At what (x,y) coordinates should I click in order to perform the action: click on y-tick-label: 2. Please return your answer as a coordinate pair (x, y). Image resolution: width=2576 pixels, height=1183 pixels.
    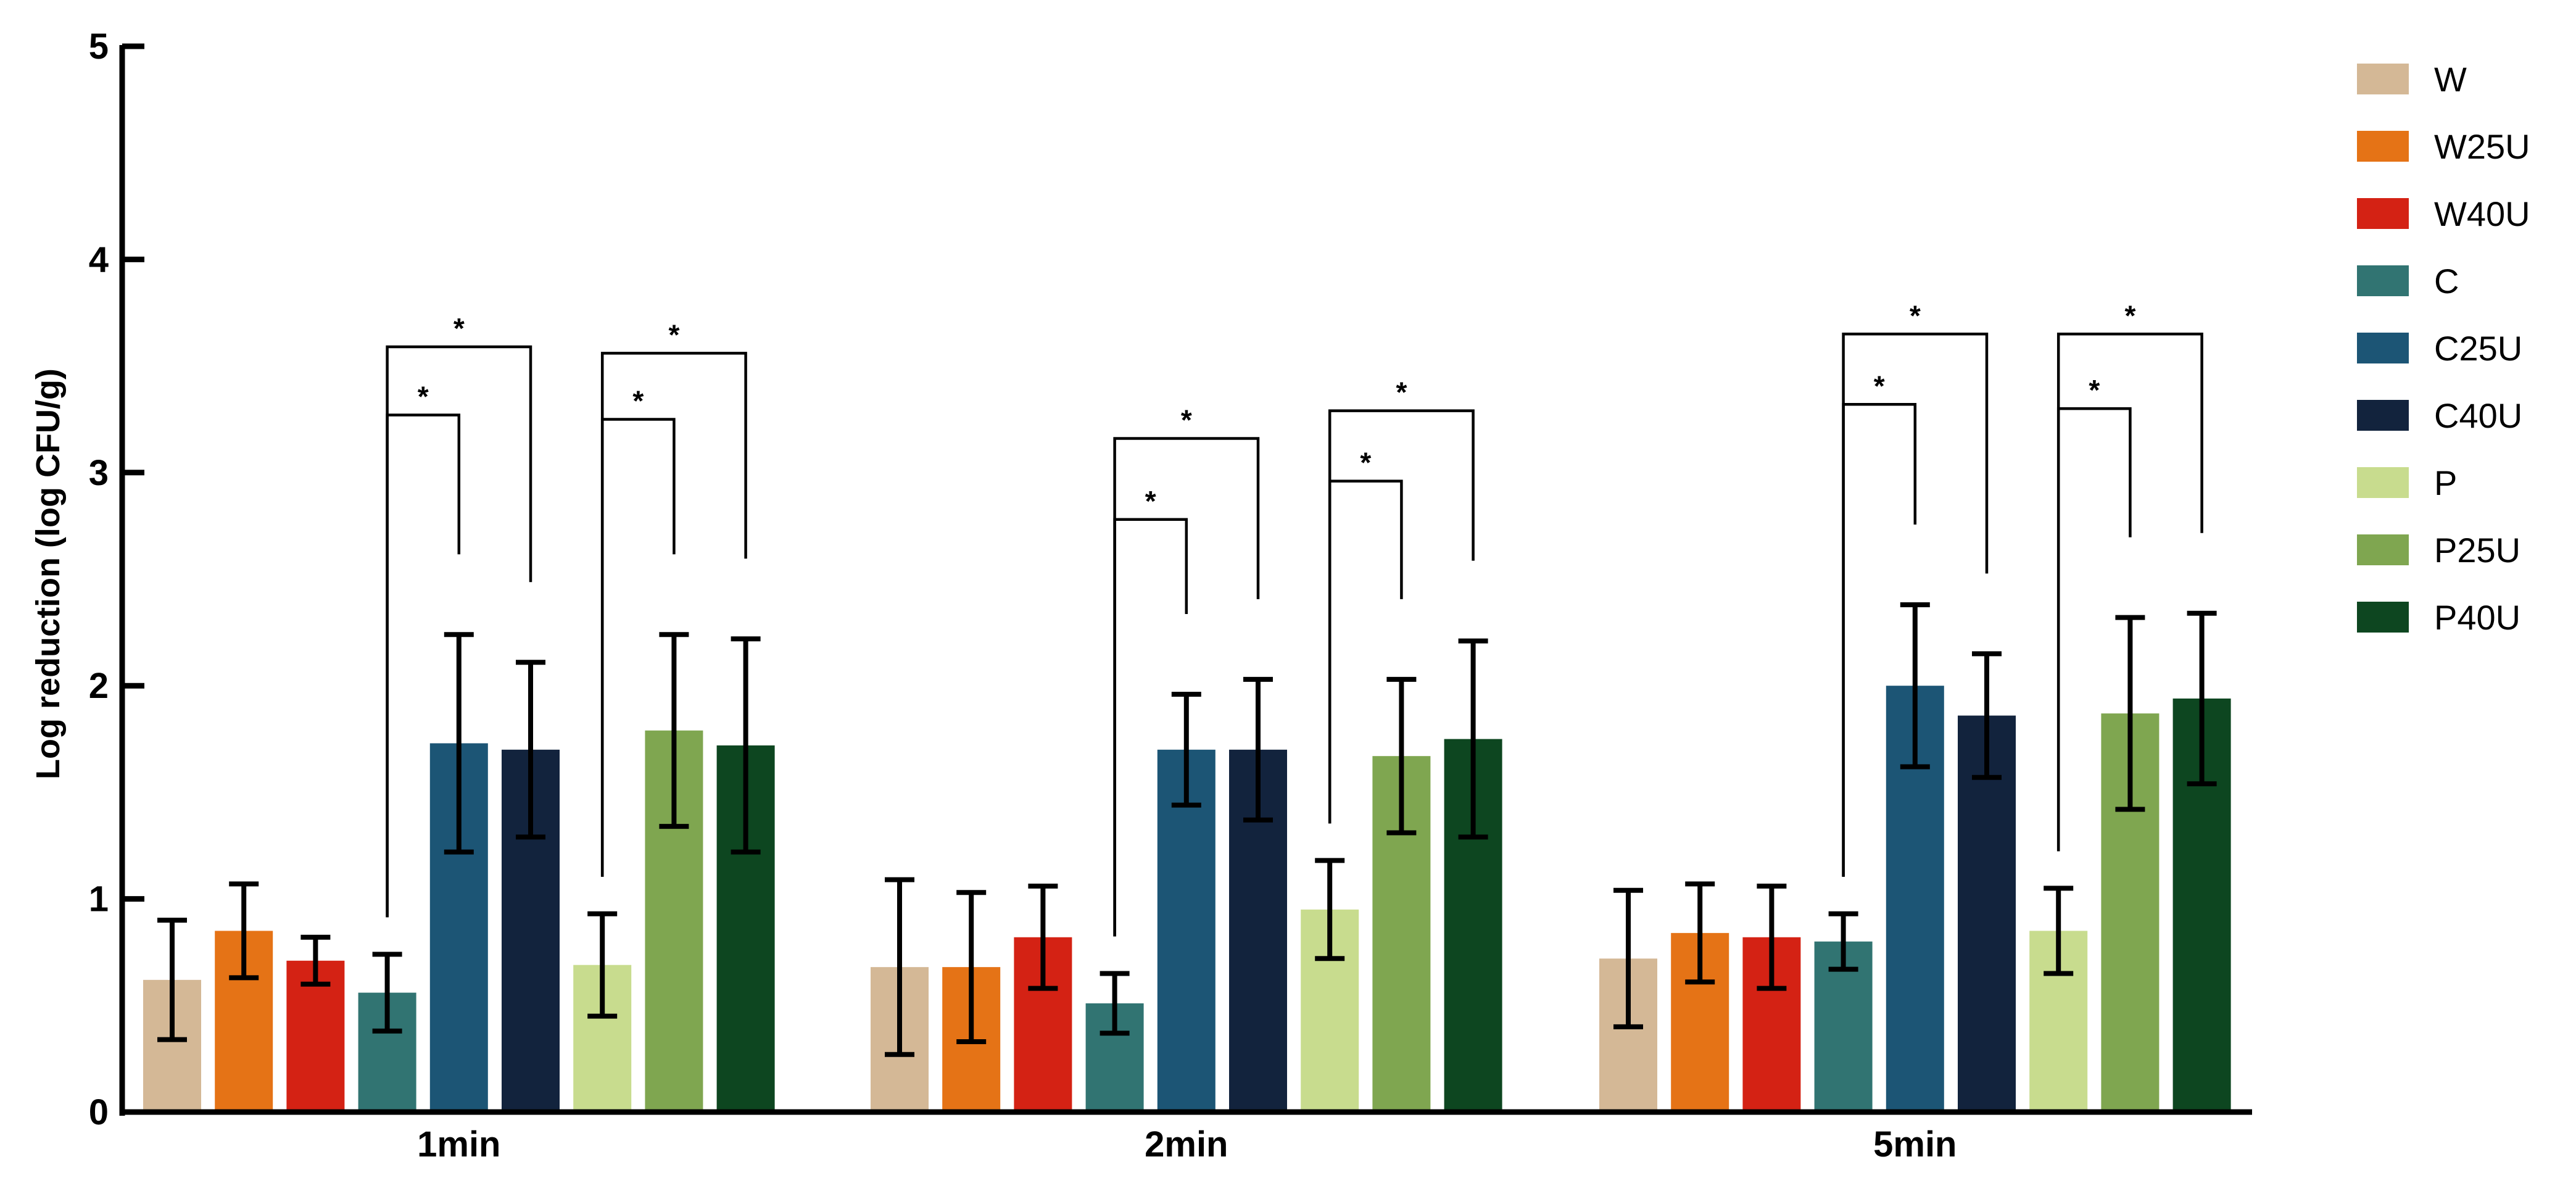
    Looking at the image, I should click on (99, 686).